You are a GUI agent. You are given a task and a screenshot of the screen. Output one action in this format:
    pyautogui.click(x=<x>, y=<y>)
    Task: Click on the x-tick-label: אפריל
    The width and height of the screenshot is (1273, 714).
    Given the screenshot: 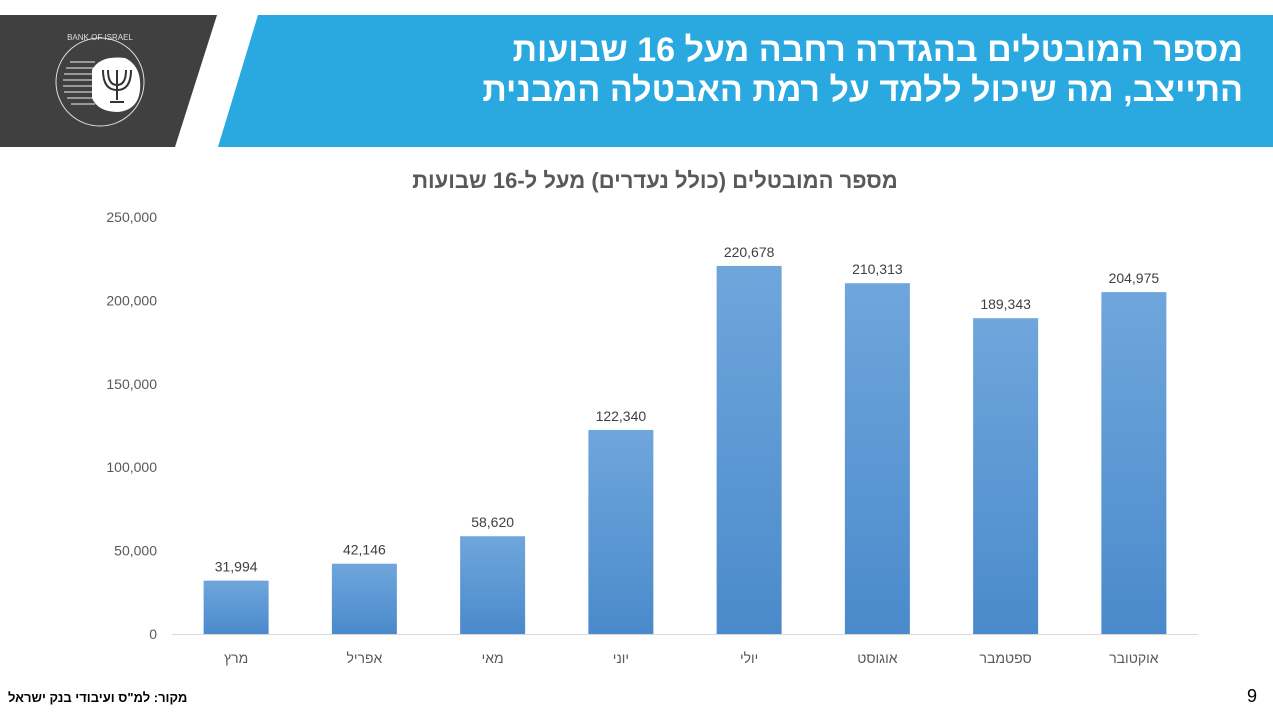 What is the action you would take?
    pyautogui.click(x=364, y=658)
    